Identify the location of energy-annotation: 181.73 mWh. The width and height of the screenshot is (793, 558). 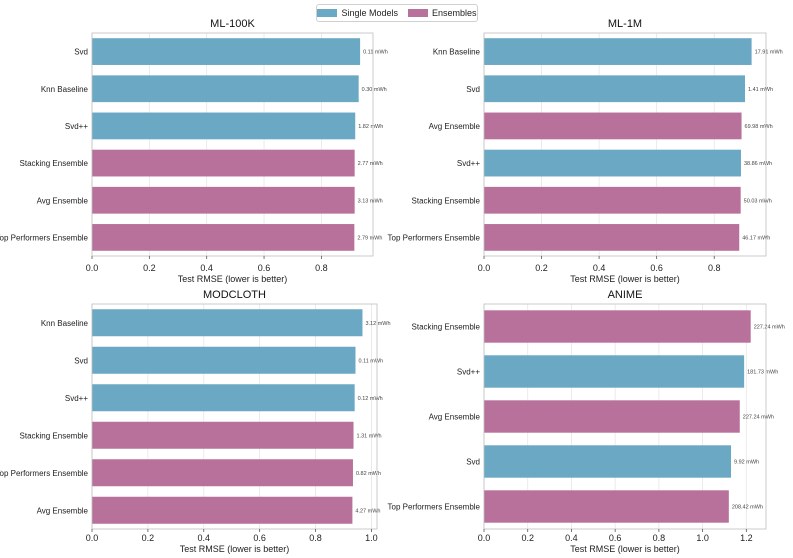
(762, 373).